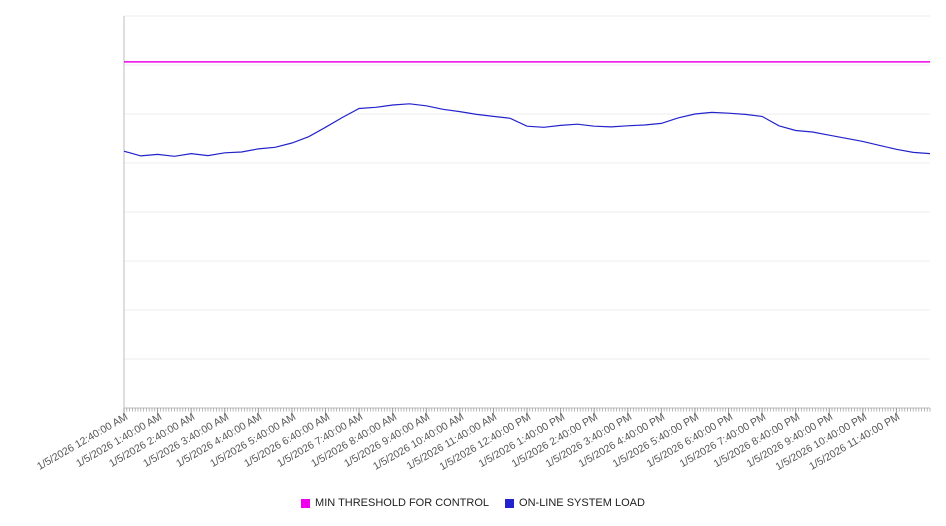 Image resolution: width=946 pixels, height=526 pixels. I want to click on load-swatch-icon, so click(510, 503).